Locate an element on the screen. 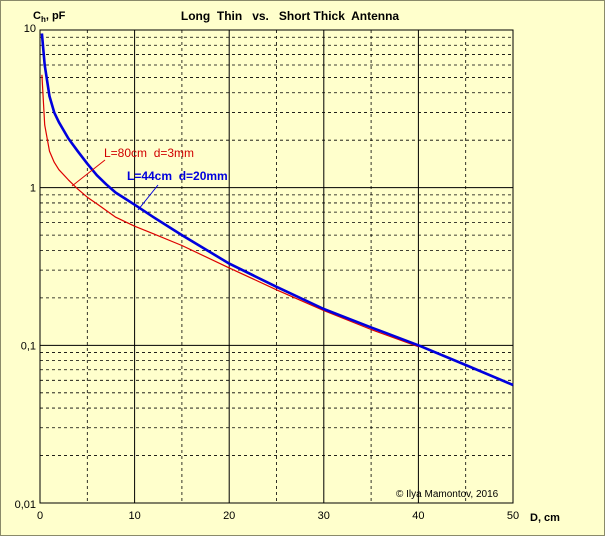 The width and height of the screenshot is (605, 536). y-axis-label-unit: , pF is located at coordinates (56, 16).